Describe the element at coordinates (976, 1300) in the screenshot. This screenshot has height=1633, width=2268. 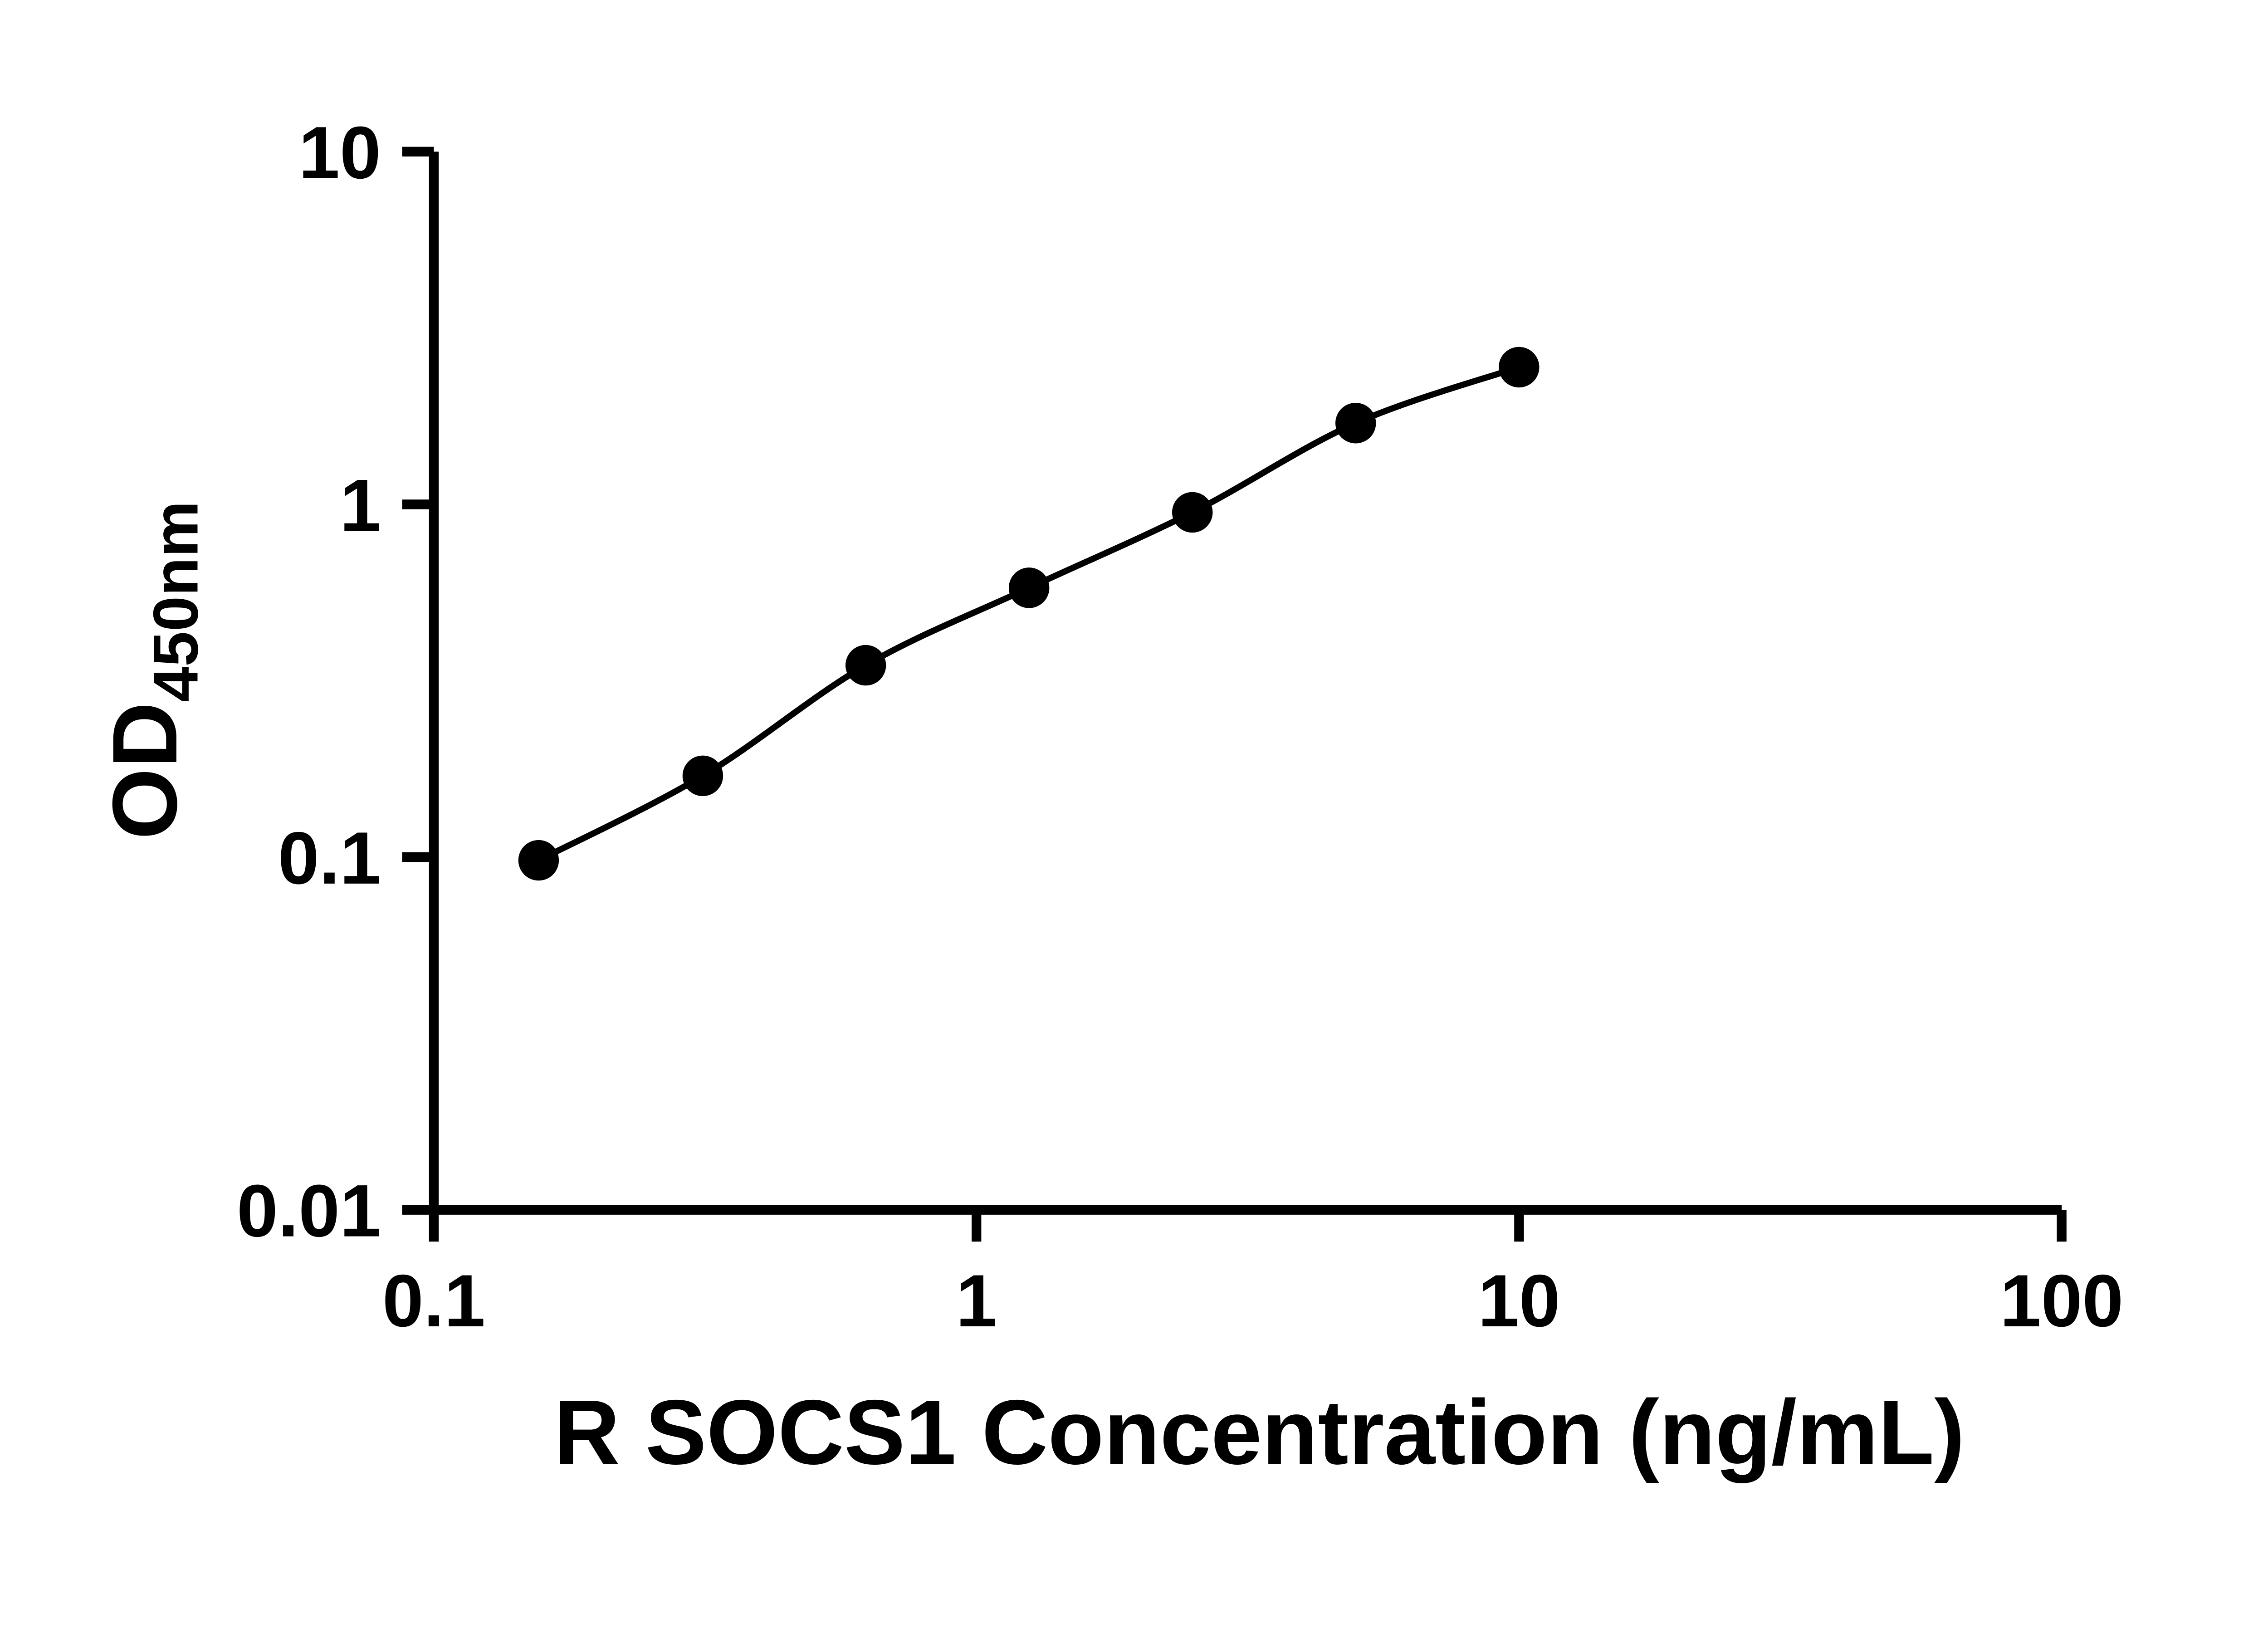
I see `x-tick-label: 1` at that location.